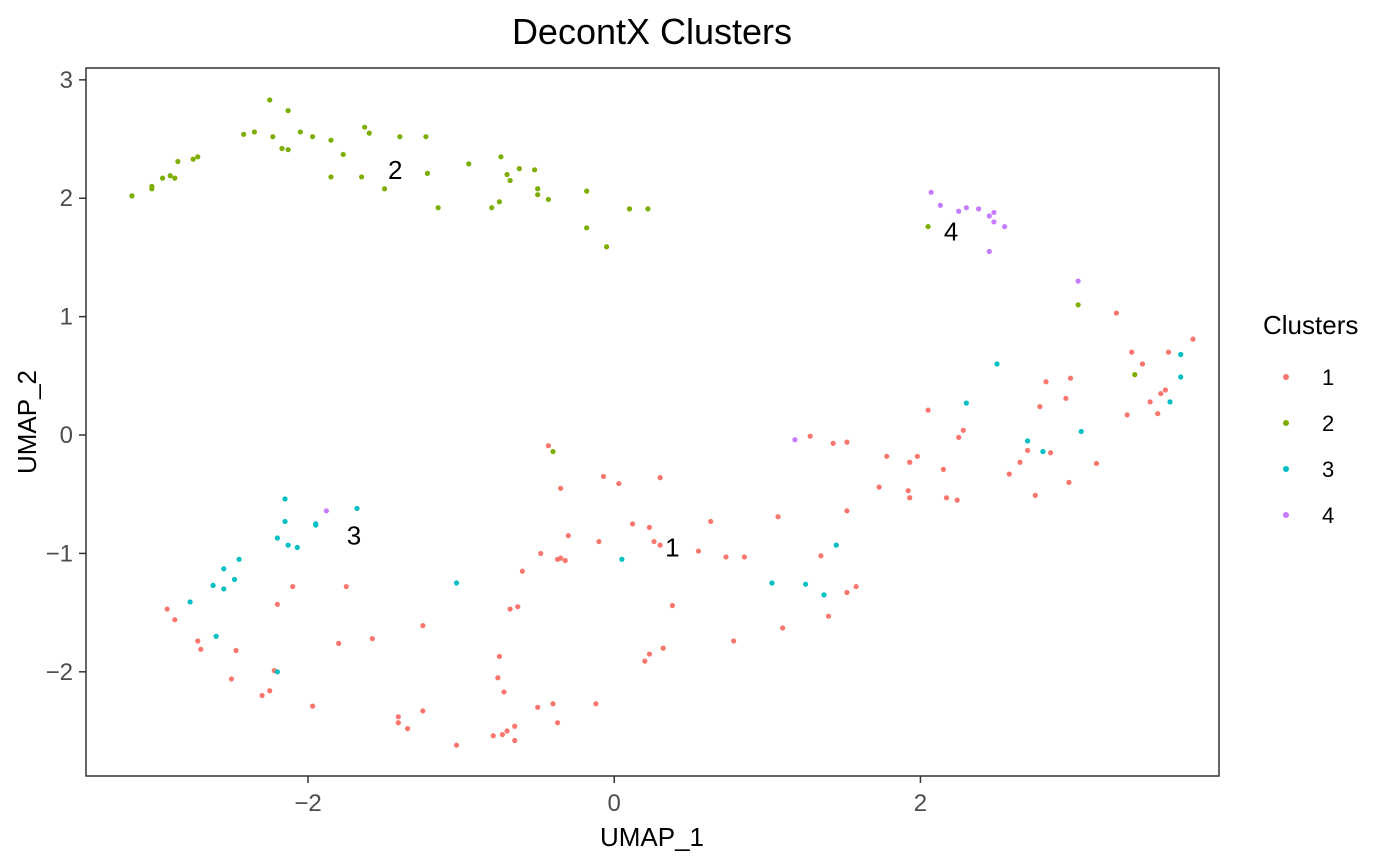  What do you see at coordinates (1328, 377) in the screenshot?
I see `legend-label: 1` at bounding box center [1328, 377].